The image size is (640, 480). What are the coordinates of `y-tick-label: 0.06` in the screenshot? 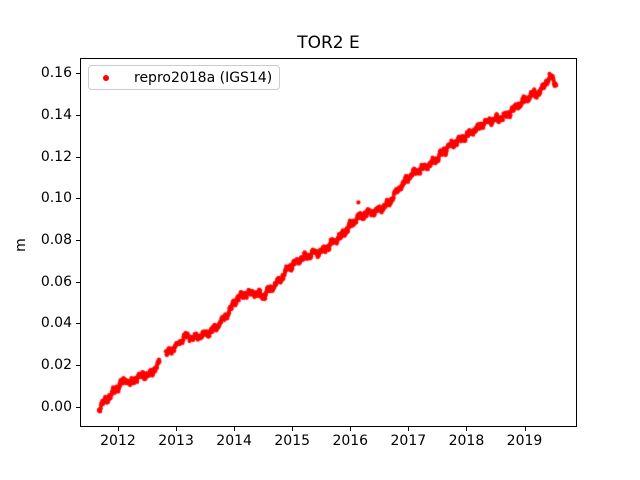 It's located at (56, 281).